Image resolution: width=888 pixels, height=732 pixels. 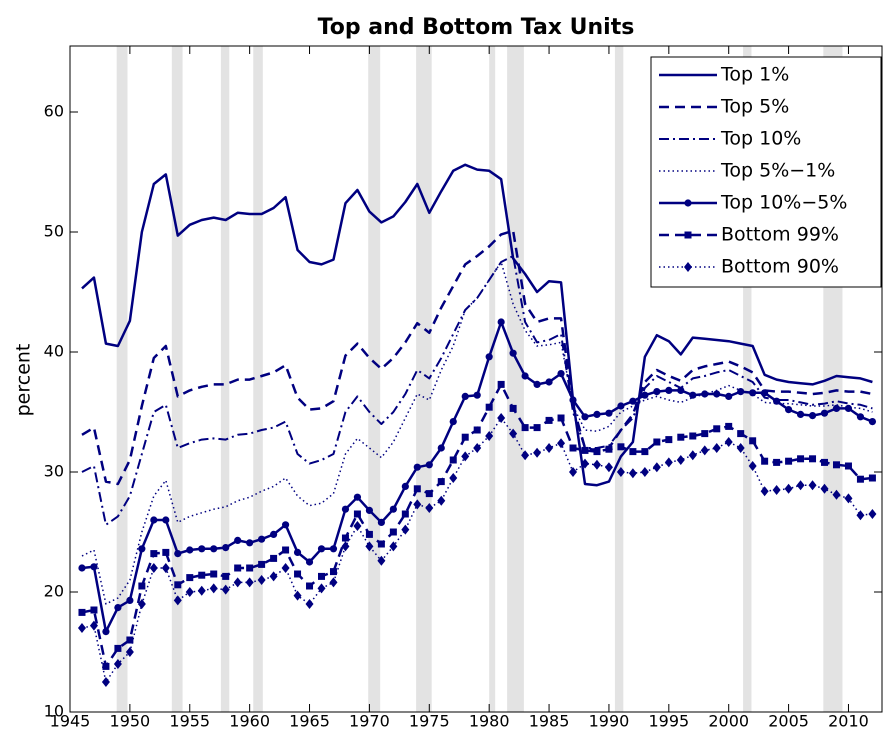 I want to click on legend-label: Bottom 99%, so click(x=780, y=235).